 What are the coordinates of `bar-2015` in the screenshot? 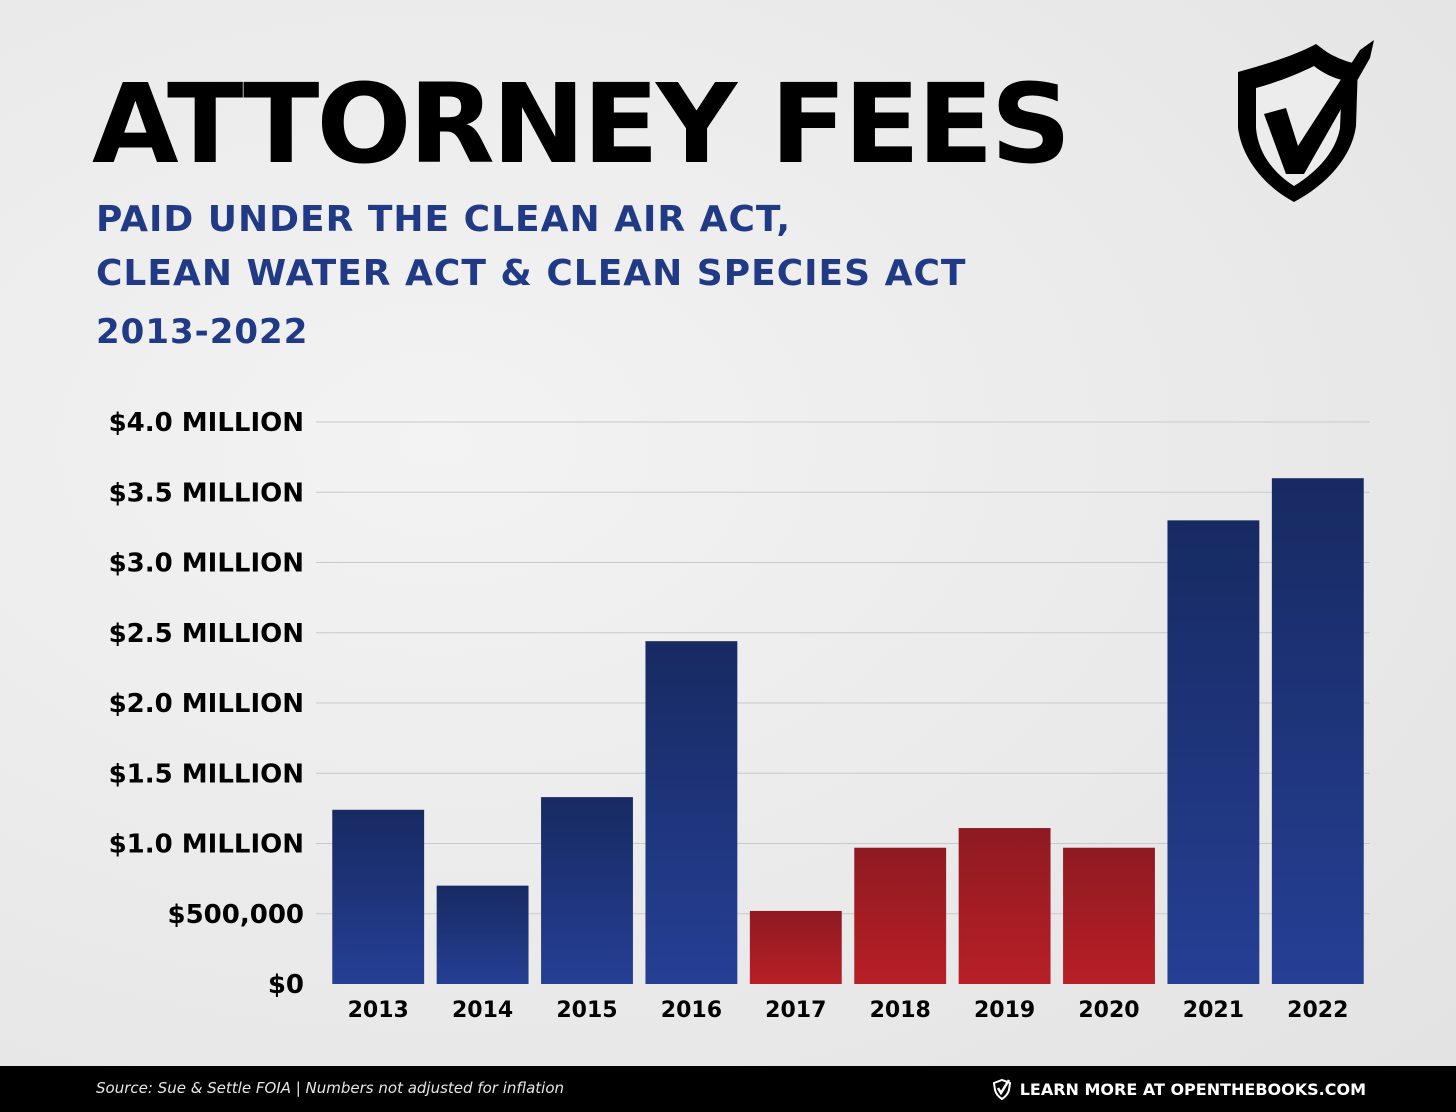 It's located at (587, 890).